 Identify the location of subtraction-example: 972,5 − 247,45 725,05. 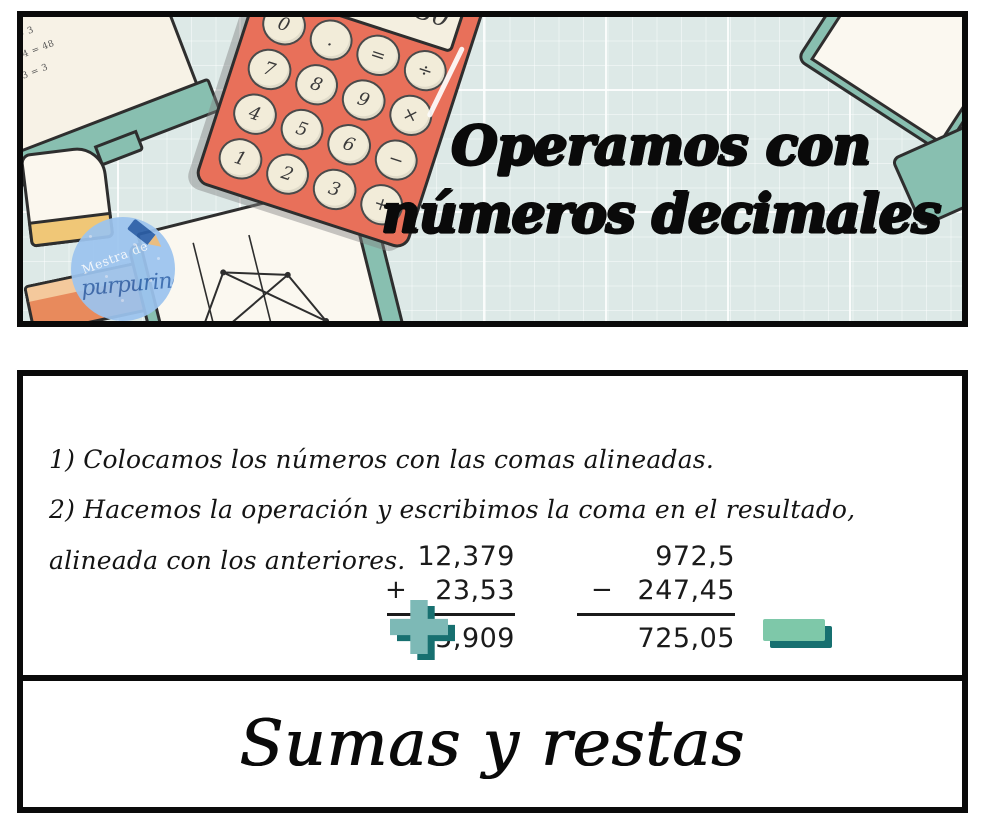
(656, 598).